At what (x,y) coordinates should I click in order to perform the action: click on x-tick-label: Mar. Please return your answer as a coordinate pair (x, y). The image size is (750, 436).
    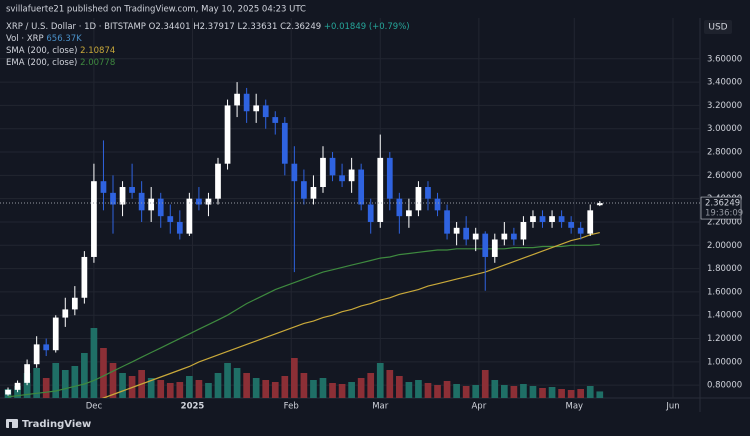
    Looking at the image, I should click on (380, 407).